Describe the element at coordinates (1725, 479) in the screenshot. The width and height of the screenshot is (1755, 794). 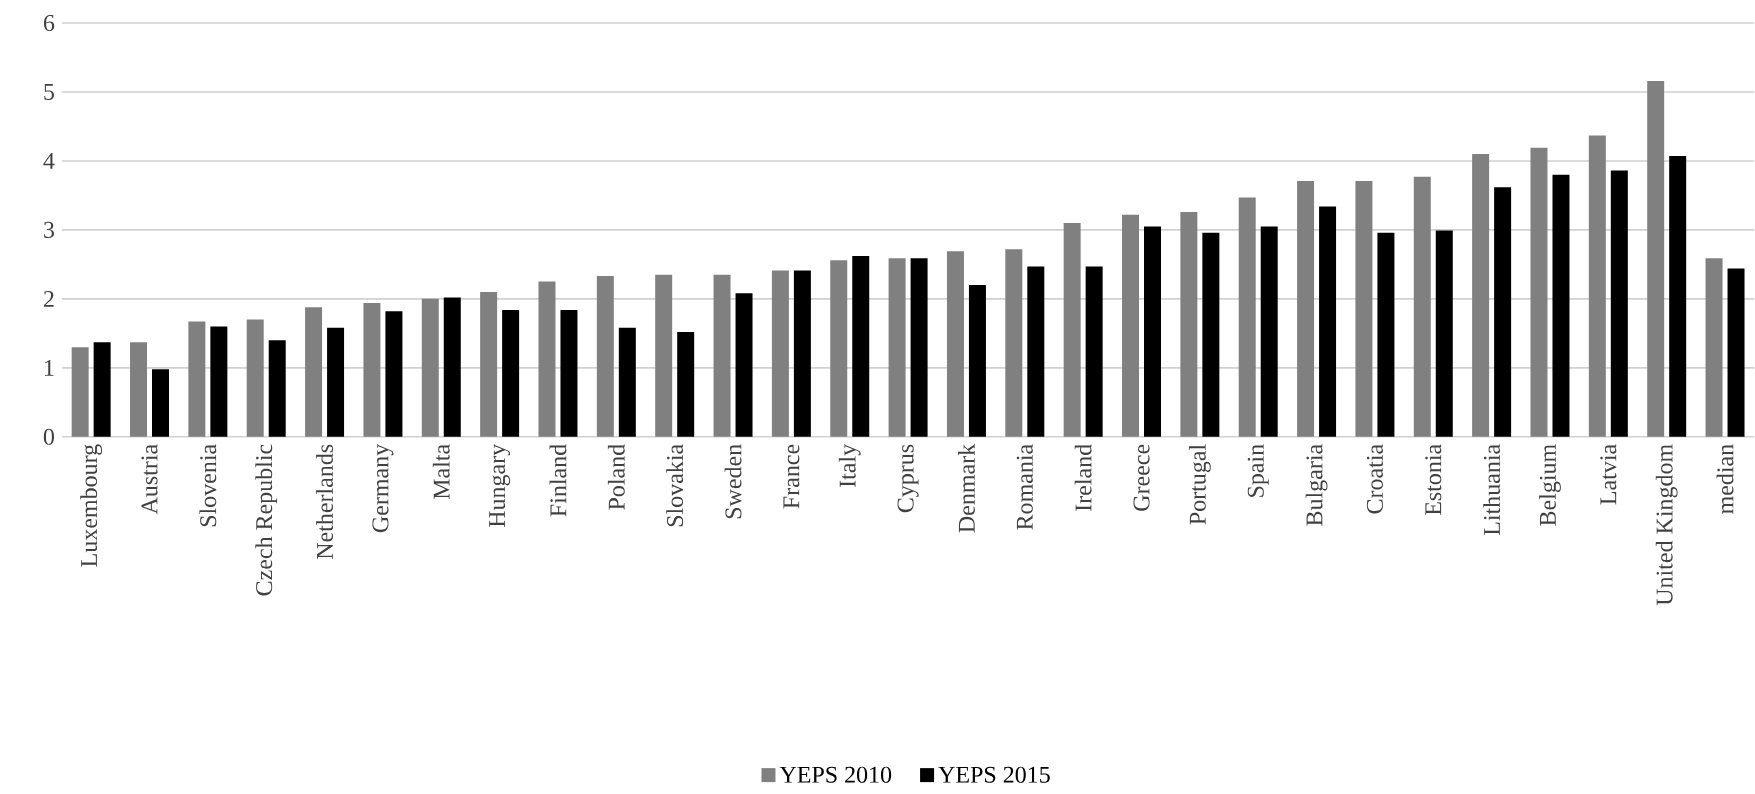
I see `x-tick-label: median` at that location.